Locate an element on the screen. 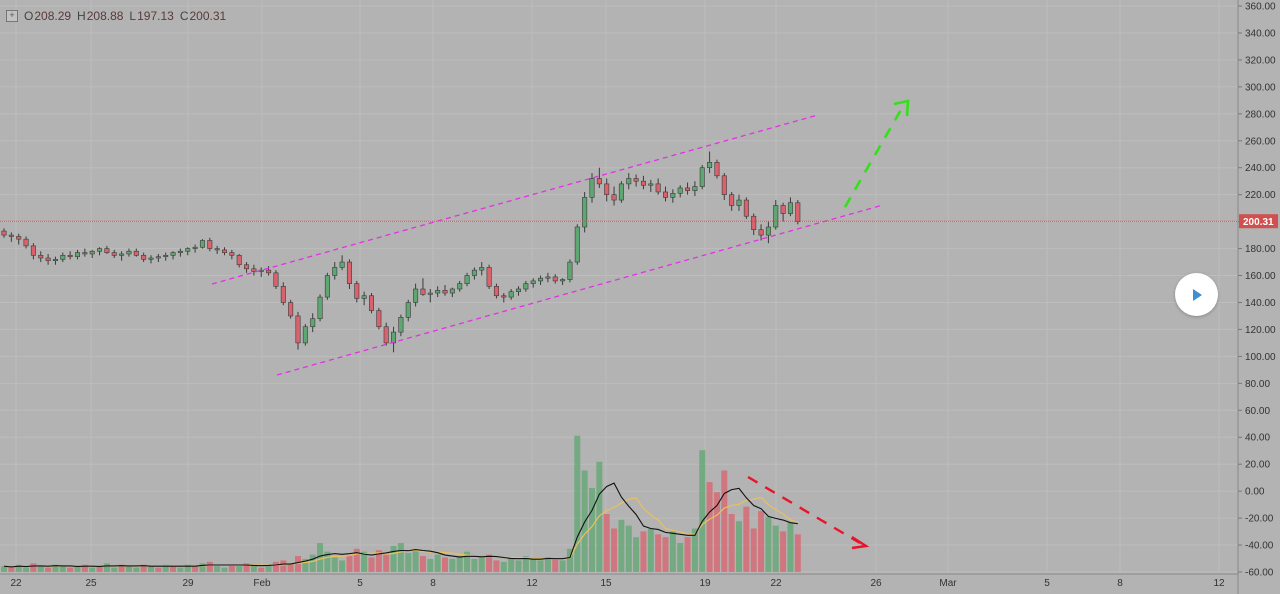 This screenshot has width=1280, height=594. channel-upper-line is located at coordinates (515, 199).